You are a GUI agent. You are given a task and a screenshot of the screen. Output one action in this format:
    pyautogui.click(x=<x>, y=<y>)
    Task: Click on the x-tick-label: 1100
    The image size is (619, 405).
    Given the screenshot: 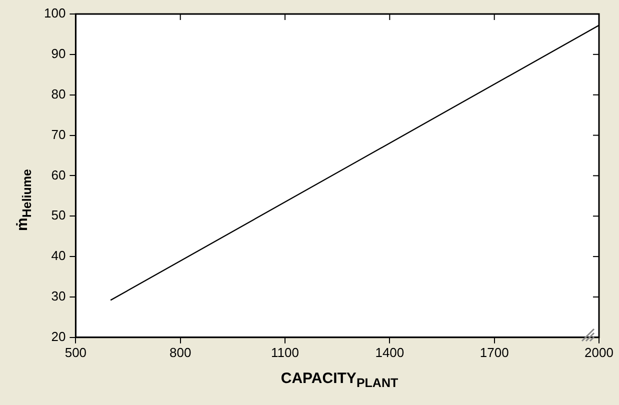 What is the action you would take?
    pyautogui.click(x=285, y=352)
    